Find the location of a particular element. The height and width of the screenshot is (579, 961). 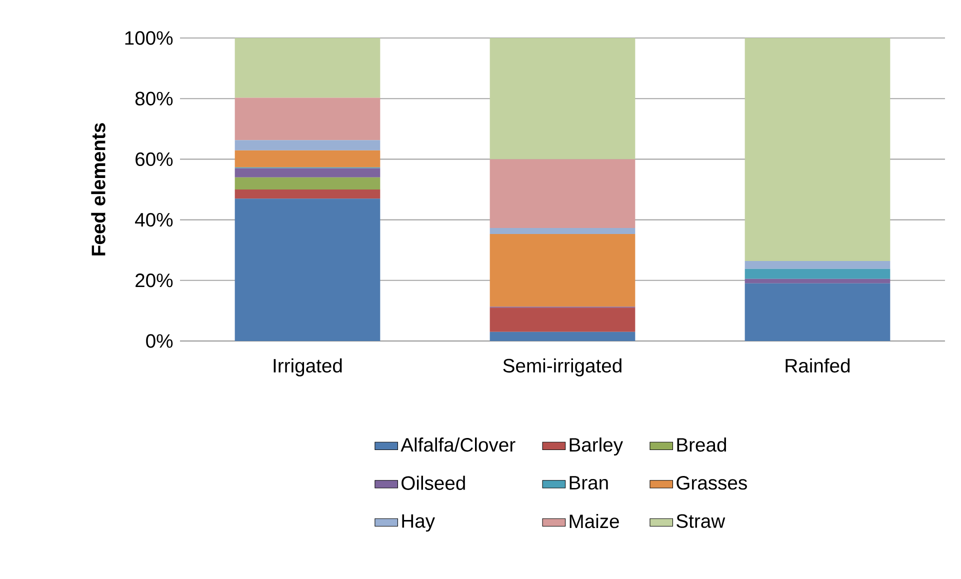

legend-label: Bread is located at coordinates (701, 445).